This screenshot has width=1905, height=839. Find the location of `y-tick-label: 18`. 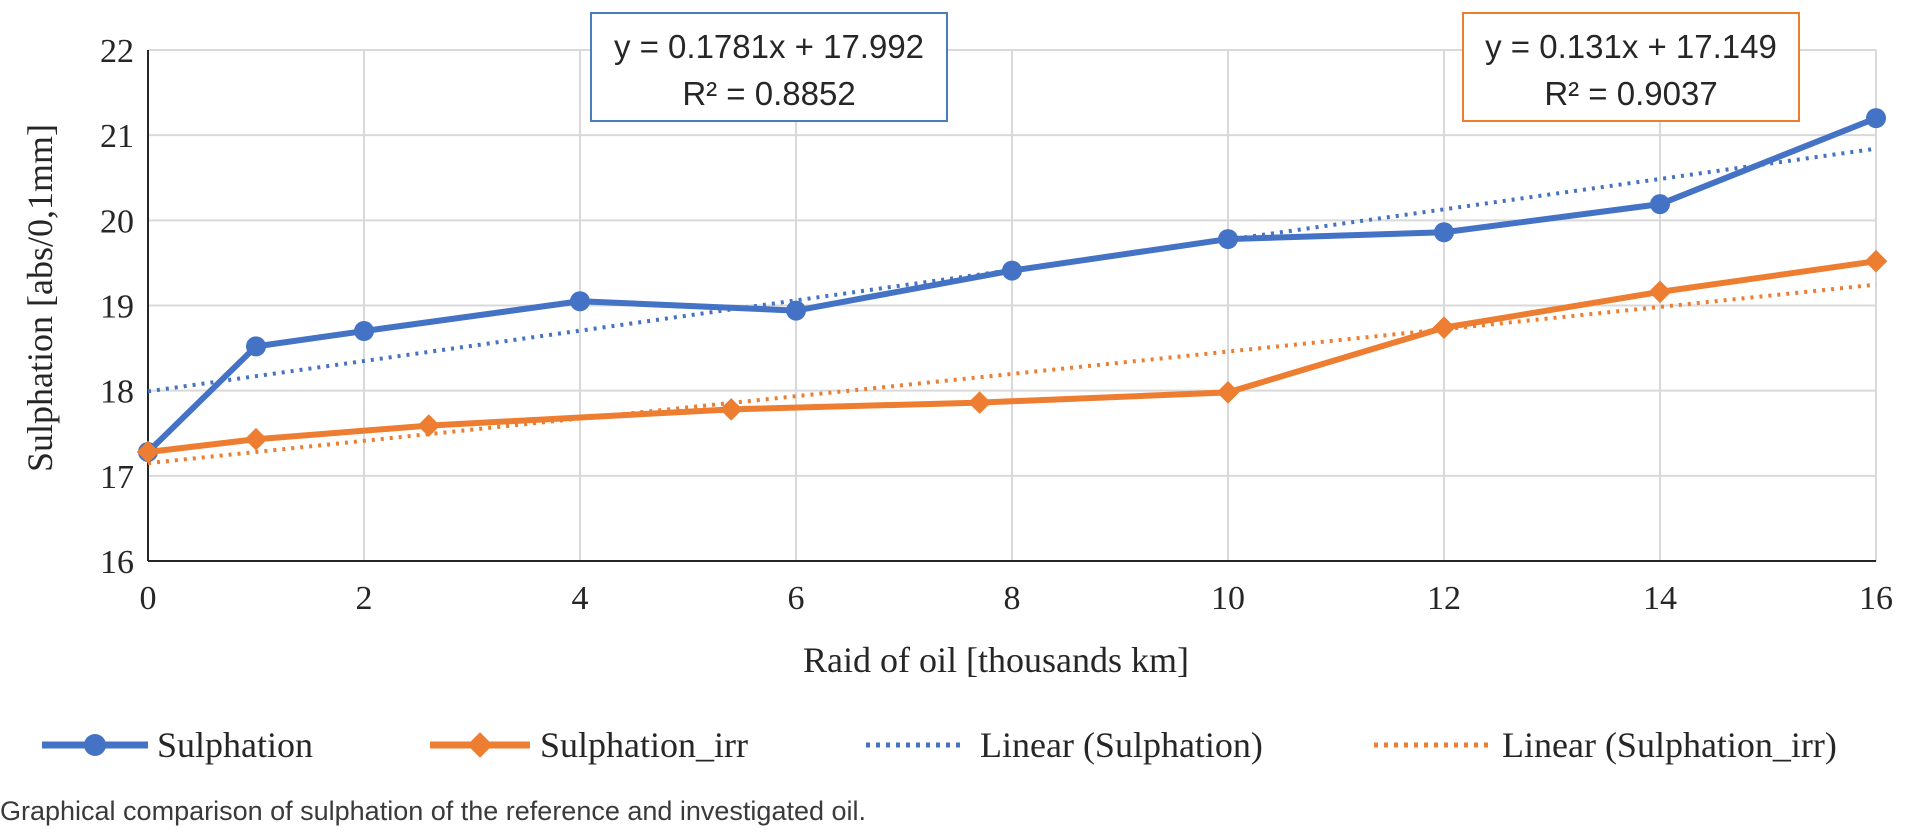

y-tick-label: 18 is located at coordinates (117, 392).